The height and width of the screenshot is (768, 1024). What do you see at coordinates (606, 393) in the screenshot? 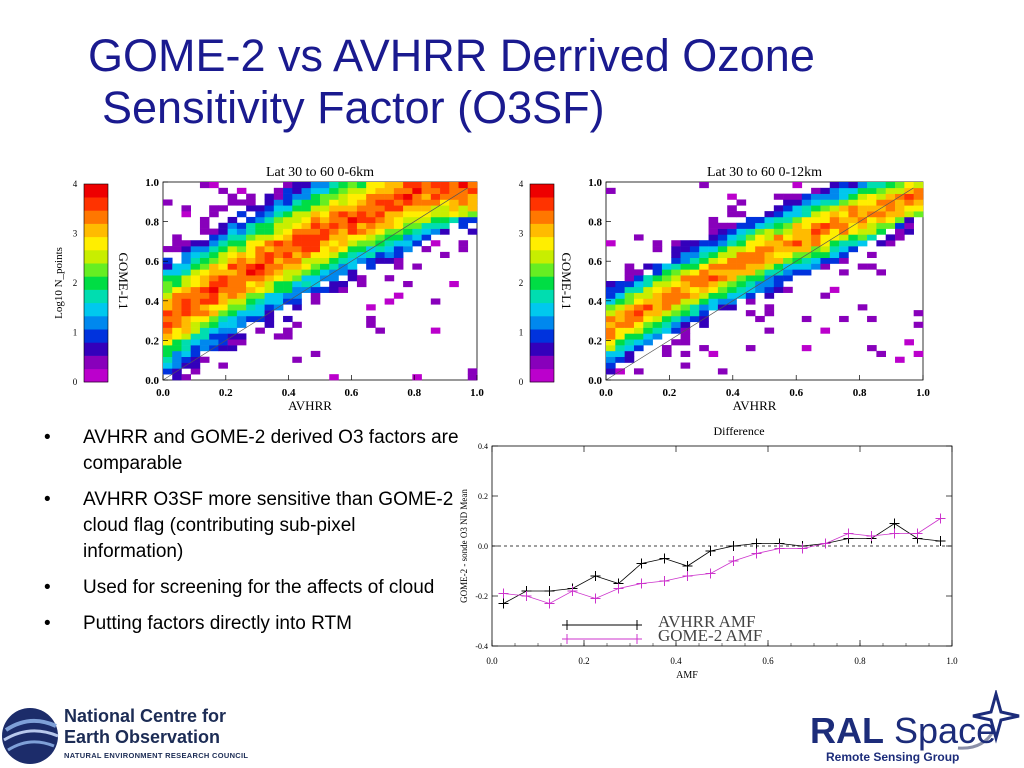
I see `x-tick-label: 0.0` at bounding box center [606, 393].